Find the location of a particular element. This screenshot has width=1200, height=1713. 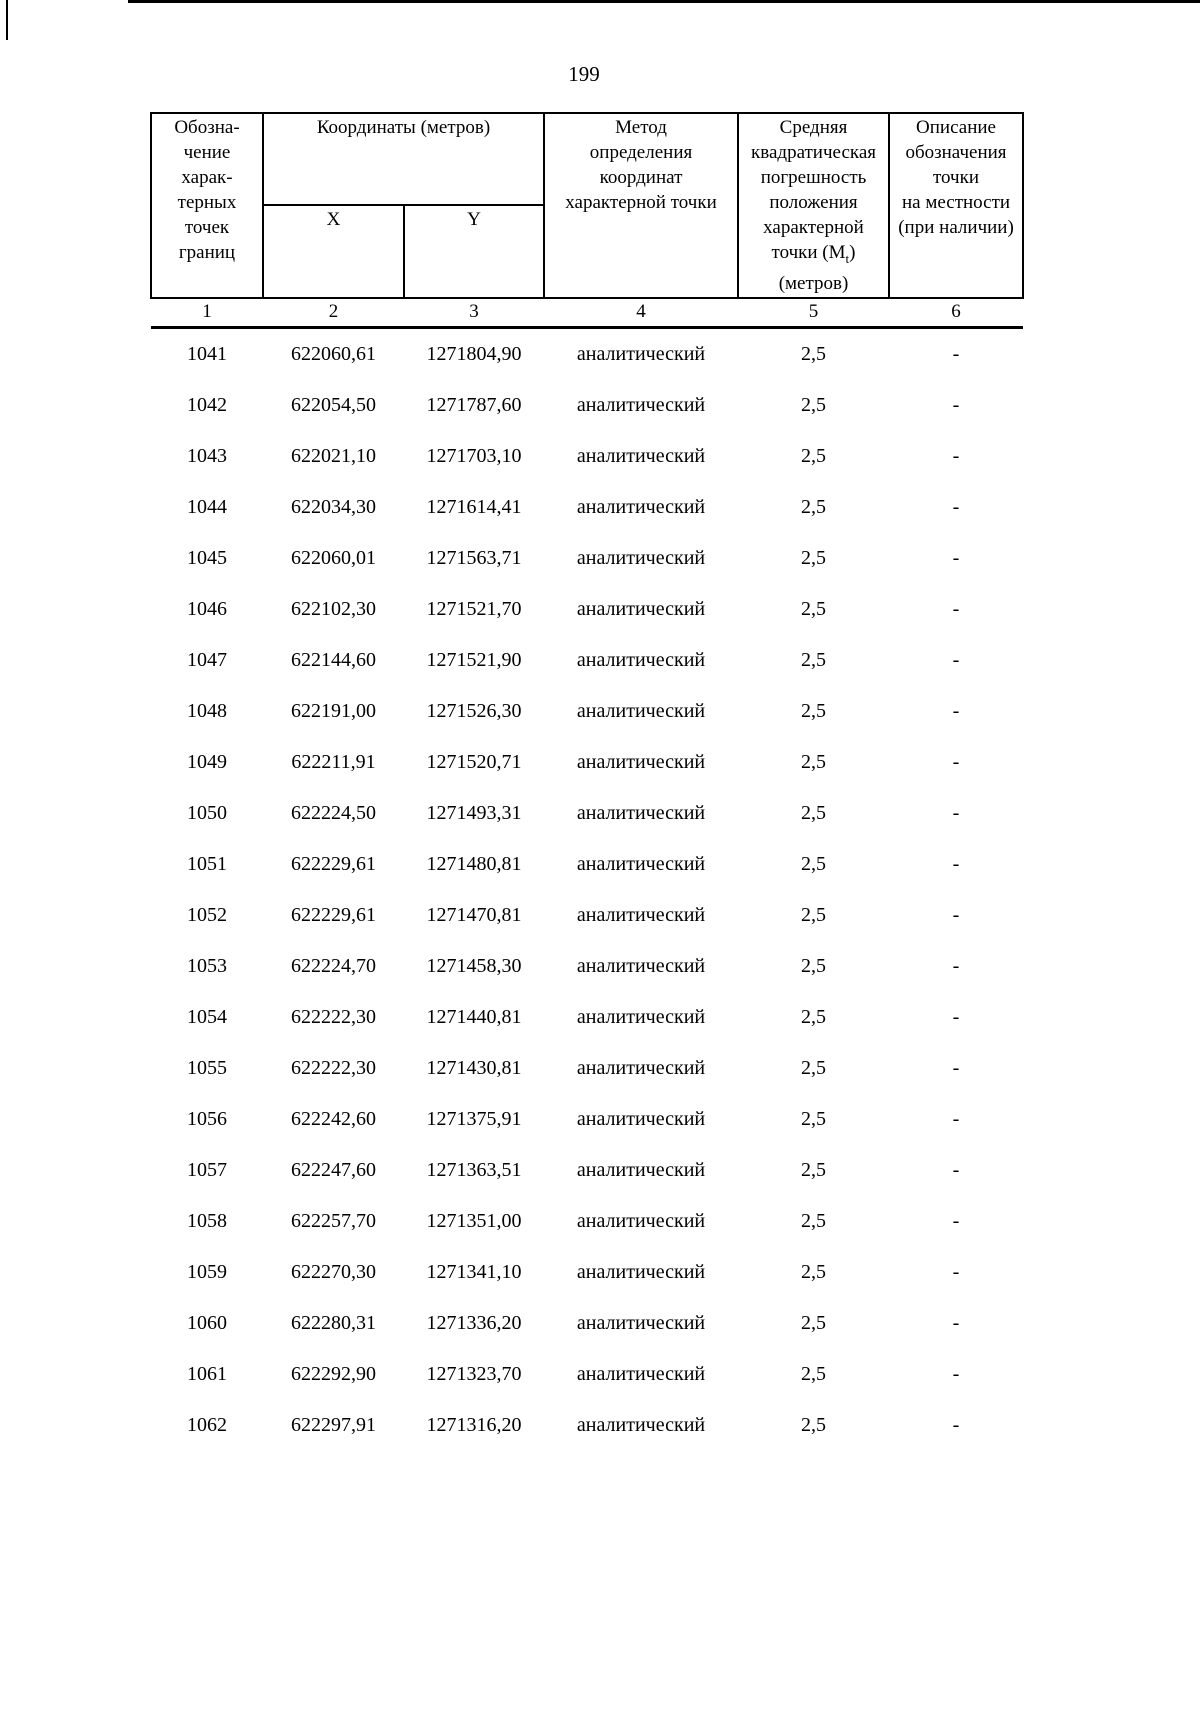

x-cell: 622211,91 is located at coordinates (333, 761).